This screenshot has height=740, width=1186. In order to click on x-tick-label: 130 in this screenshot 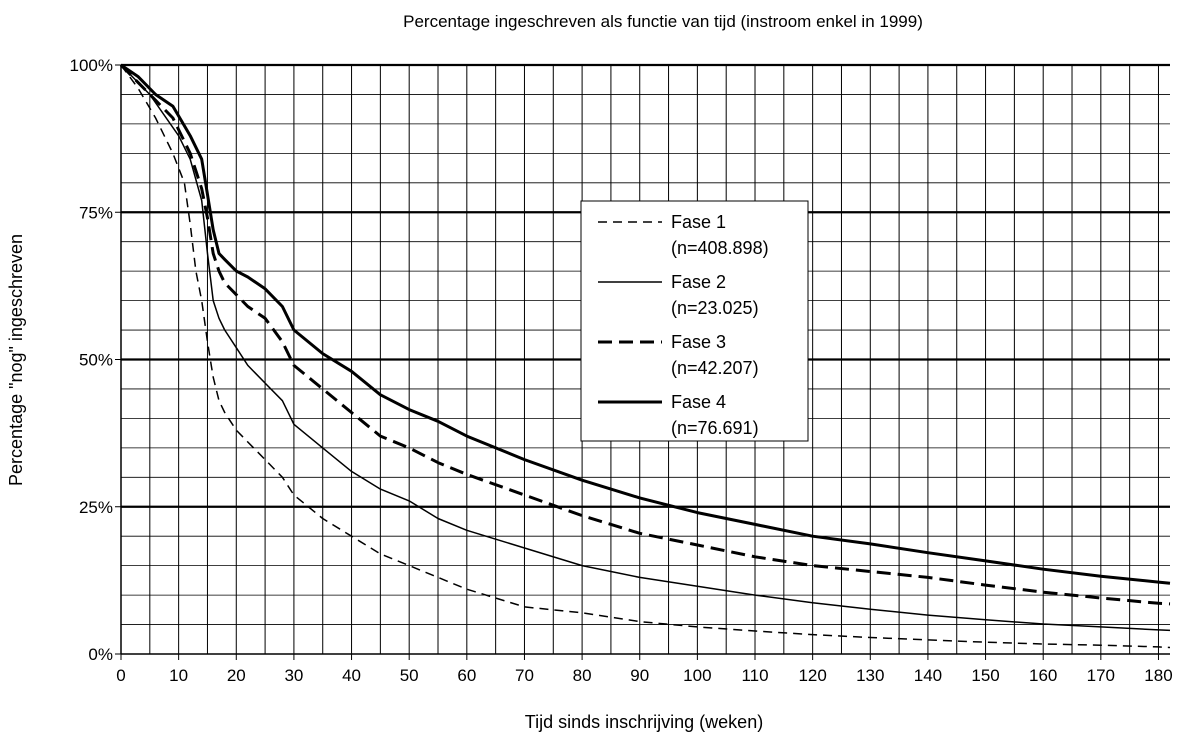, I will do `click(870, 675)`.